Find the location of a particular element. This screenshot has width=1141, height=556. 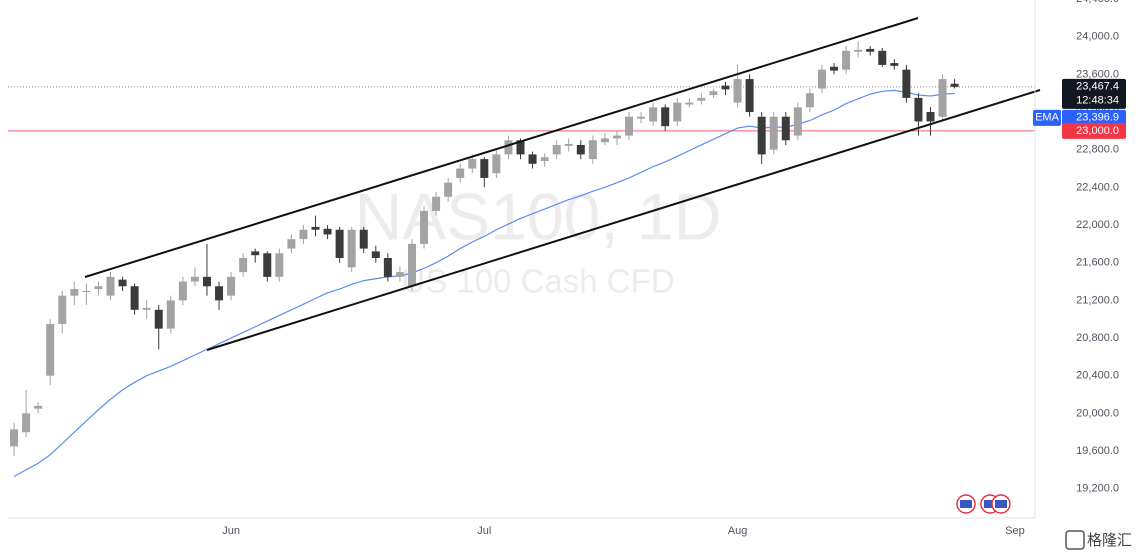

y-tick-label: 22,800.0 is located at coordinates (1097, 150).